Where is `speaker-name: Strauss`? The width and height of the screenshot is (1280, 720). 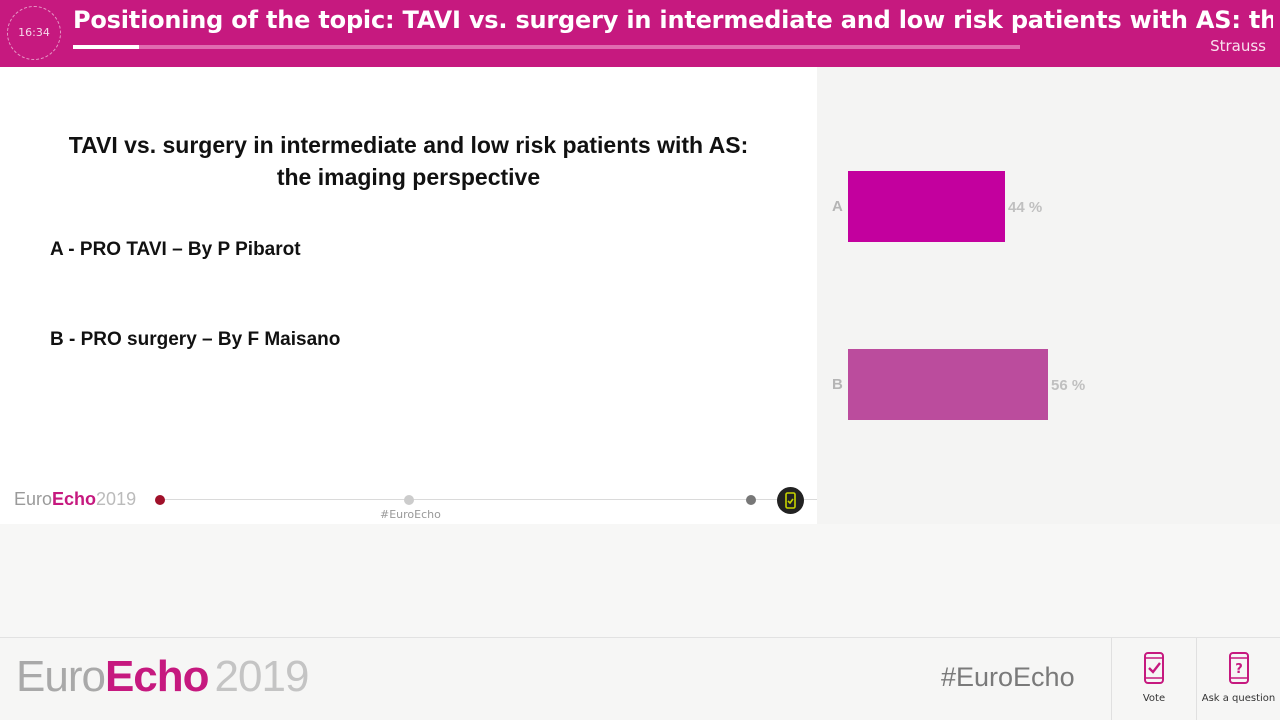 speaker-name: Strauss is located at coordinates (1238, 46).